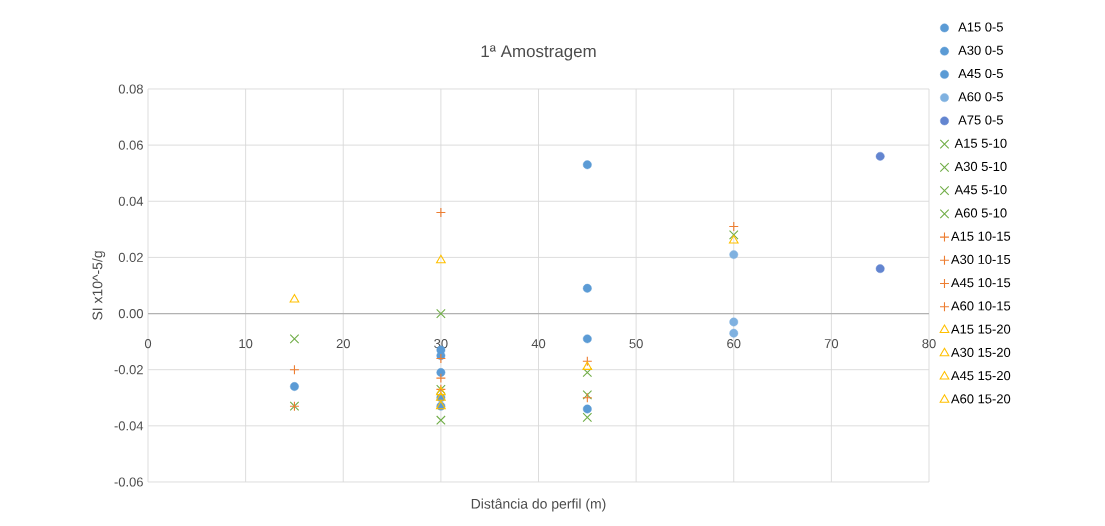  I want to click on x-tick-label: 70, so click(831, 343).